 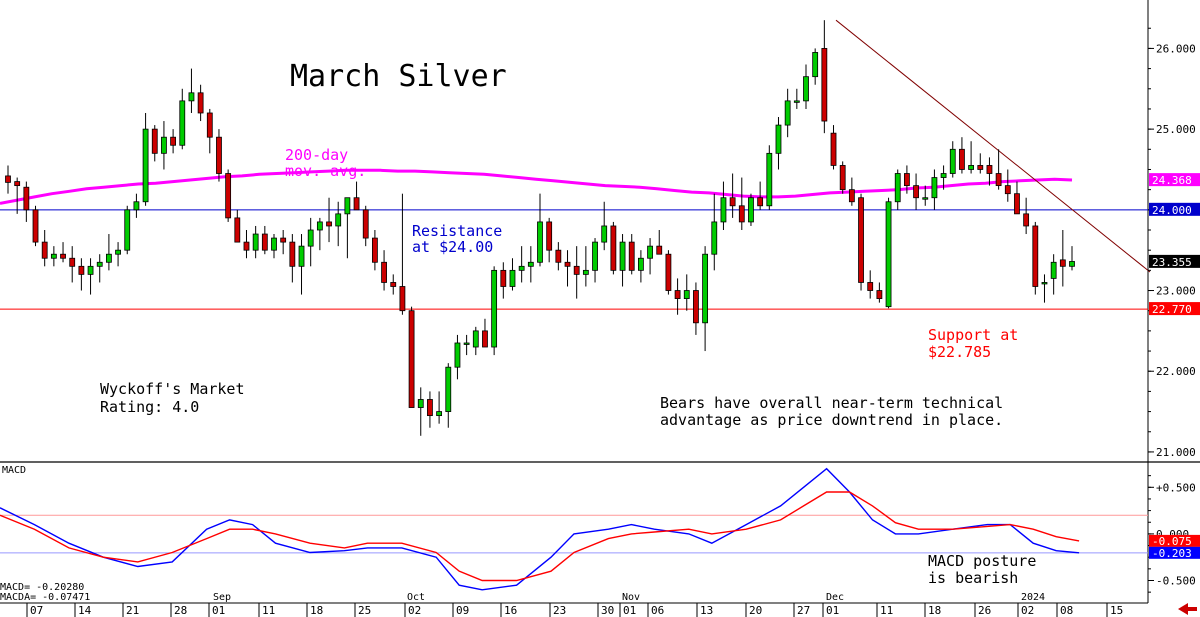 What do you see at coordinates (1172, 309) in the screenshot?
I see `price-label-text: 22.770` at bounding box center [1172, 309].